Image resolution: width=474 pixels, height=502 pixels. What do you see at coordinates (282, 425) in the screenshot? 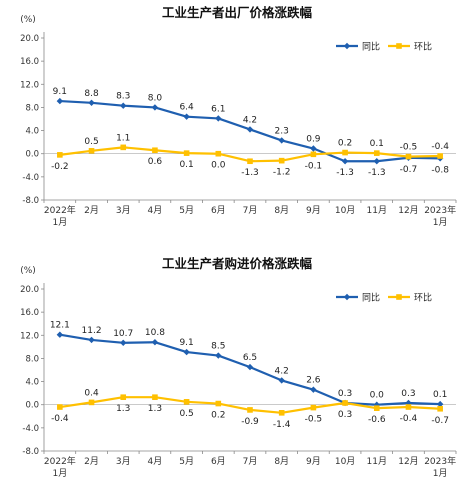
I see `data-label-mom: -1.4` at bounding box center [282, 425].